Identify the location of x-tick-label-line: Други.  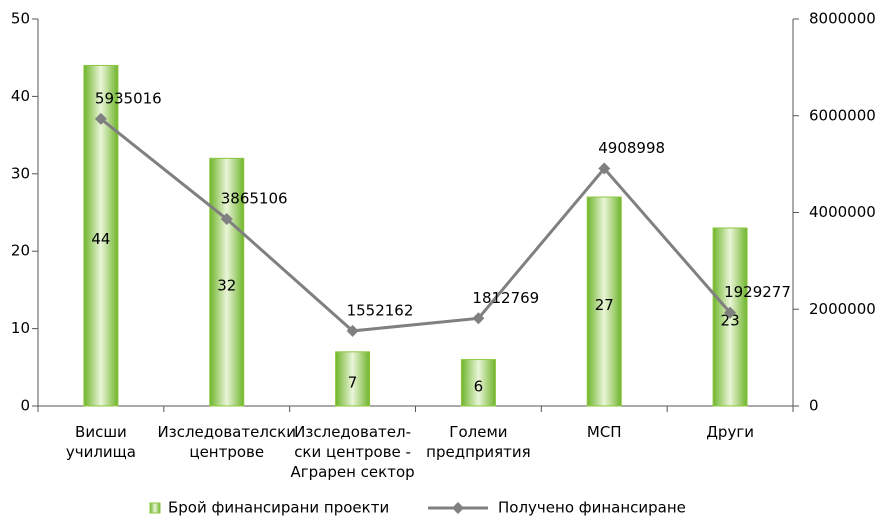
(730, 432).